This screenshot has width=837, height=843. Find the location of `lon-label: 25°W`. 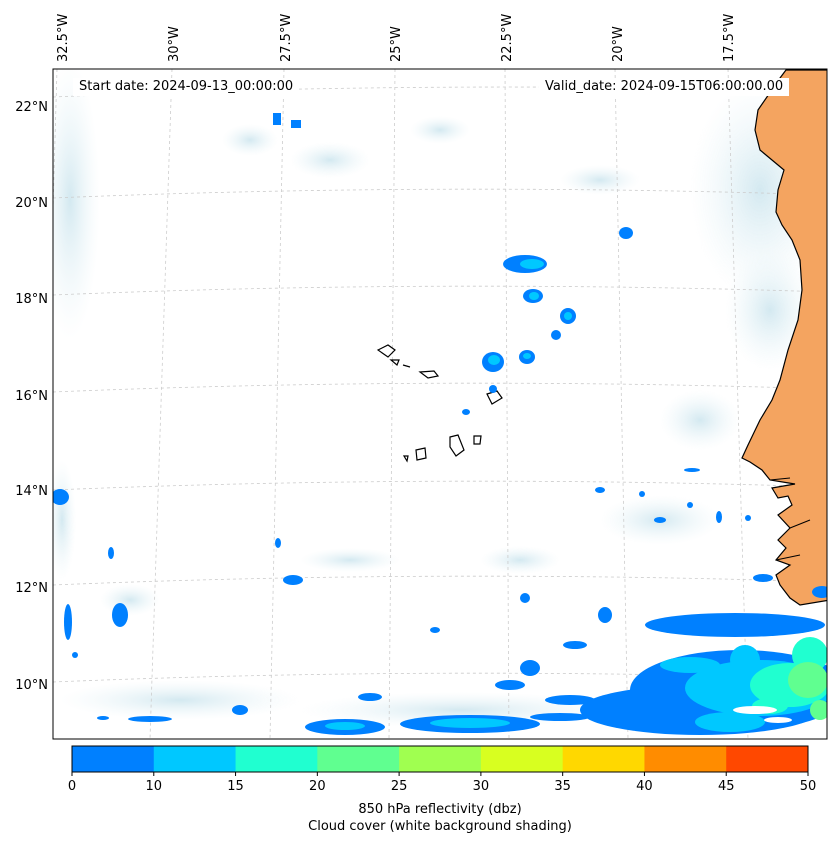

lon-label: 25°W is located at coordinates (396, 44).